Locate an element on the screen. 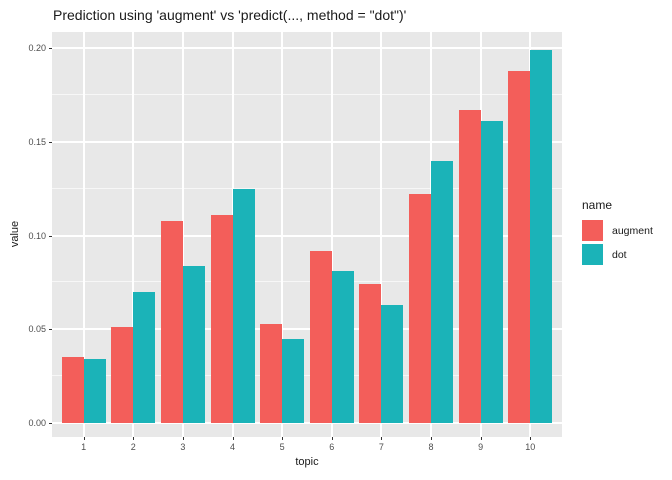 Image resolution: width=672 pixels, height=480 pixels. x-tick-label: 5 is located at coordinates (282, 447).